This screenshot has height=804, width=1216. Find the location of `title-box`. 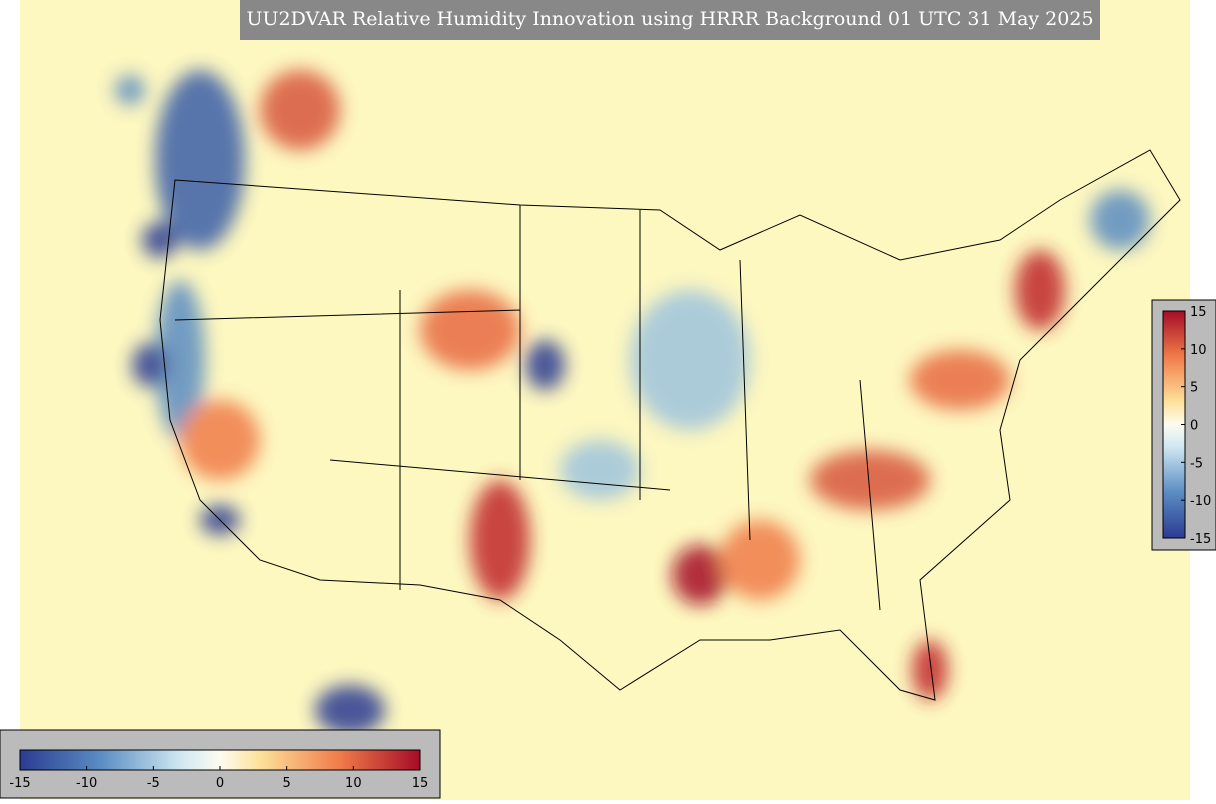

title-box is located at coordinates (670, 20).